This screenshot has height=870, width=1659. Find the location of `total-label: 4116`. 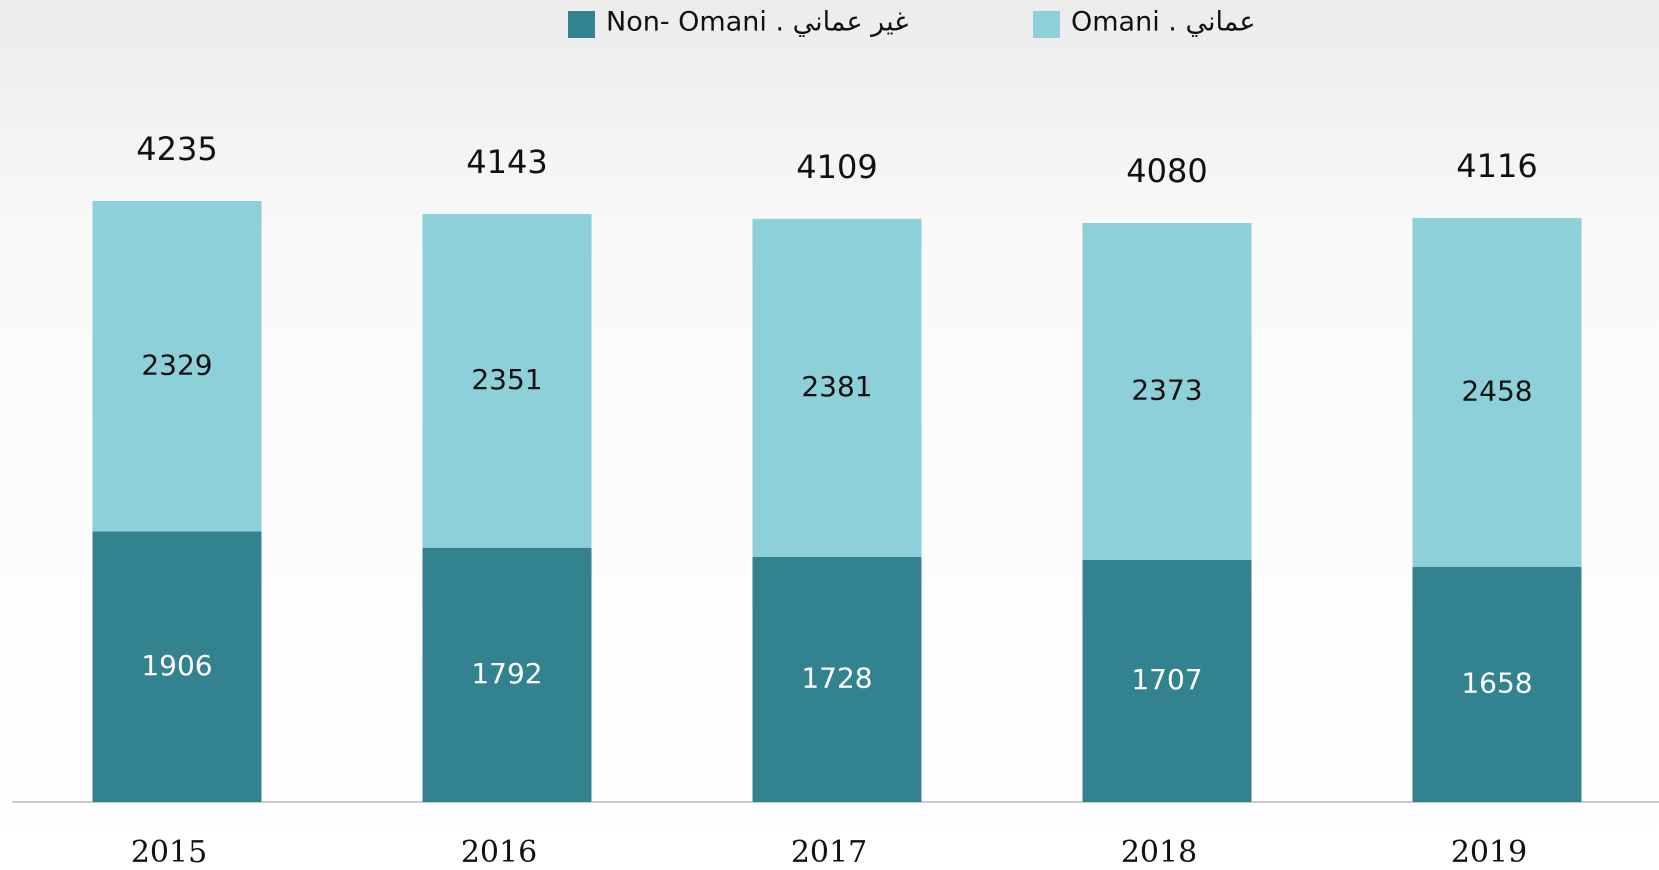

total-label: 4116 is located at coordinates (1496, 166).